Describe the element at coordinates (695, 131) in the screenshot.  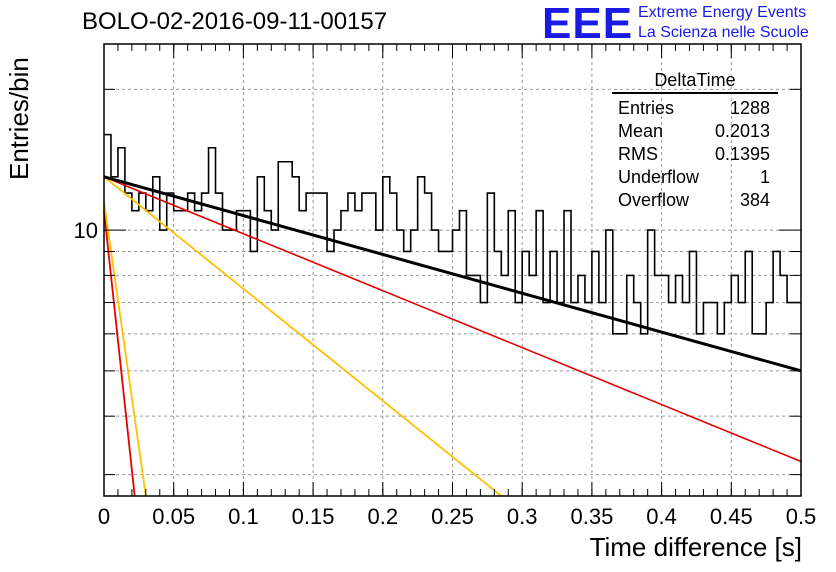
I see `stats-row-mean: Mean 0.2013` at that location.